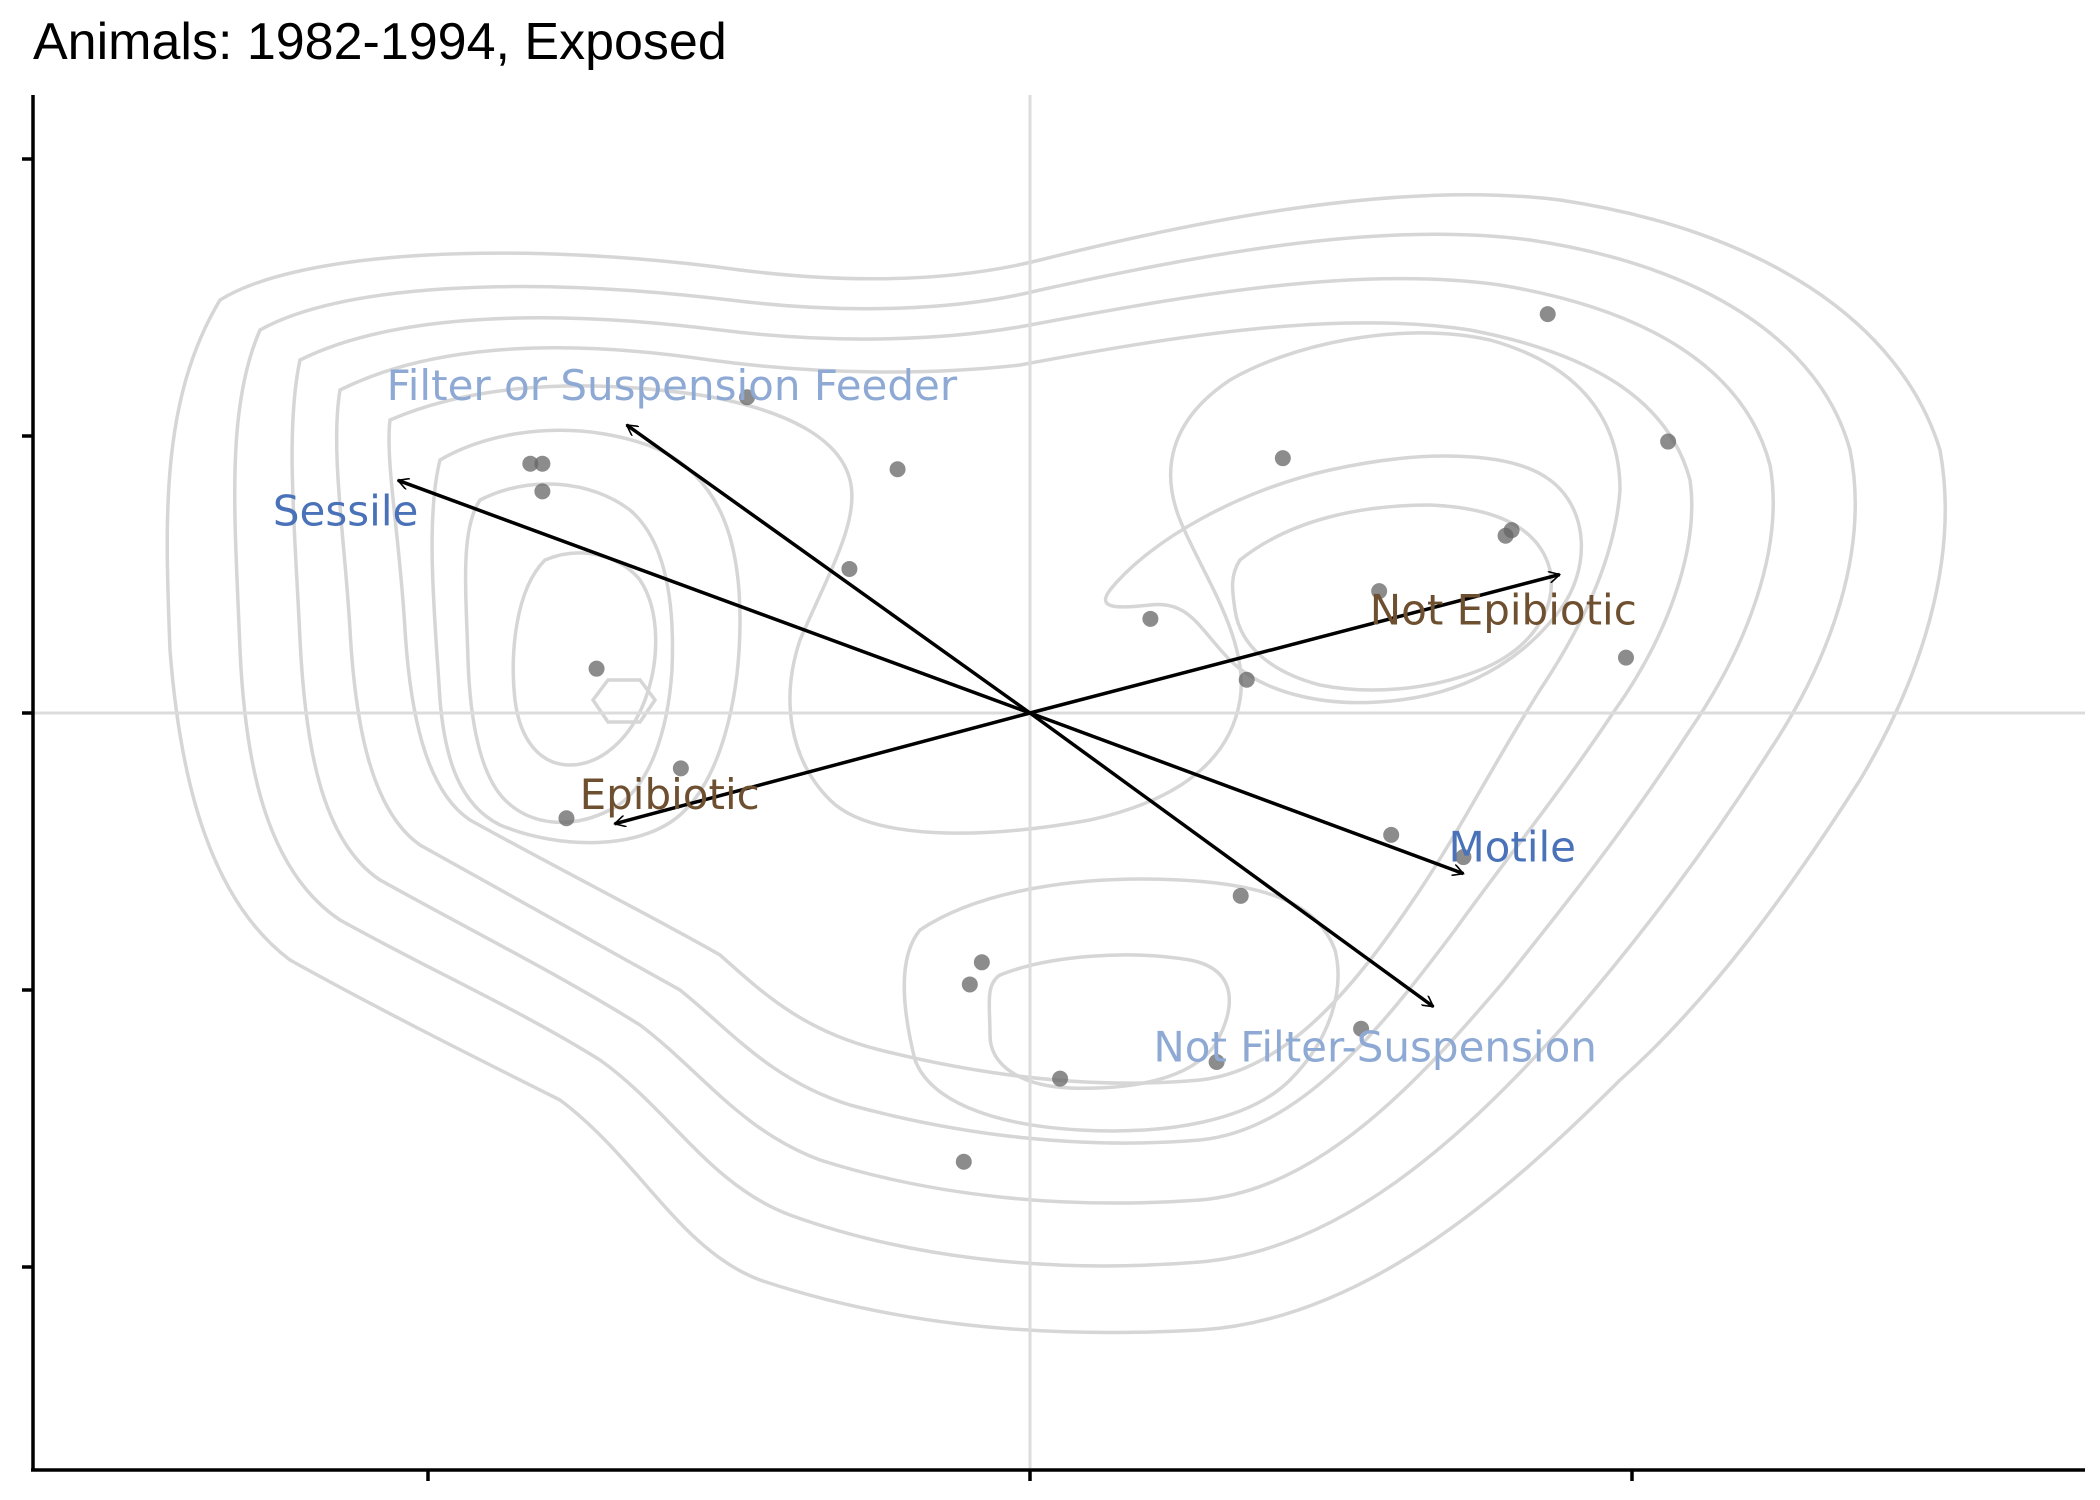 The image size is (2100, 1500). Describe the element at coordinates (672, 385) in the screenshot. I see `trait-vector-label: Filter or Suspension Feeder` at that location.